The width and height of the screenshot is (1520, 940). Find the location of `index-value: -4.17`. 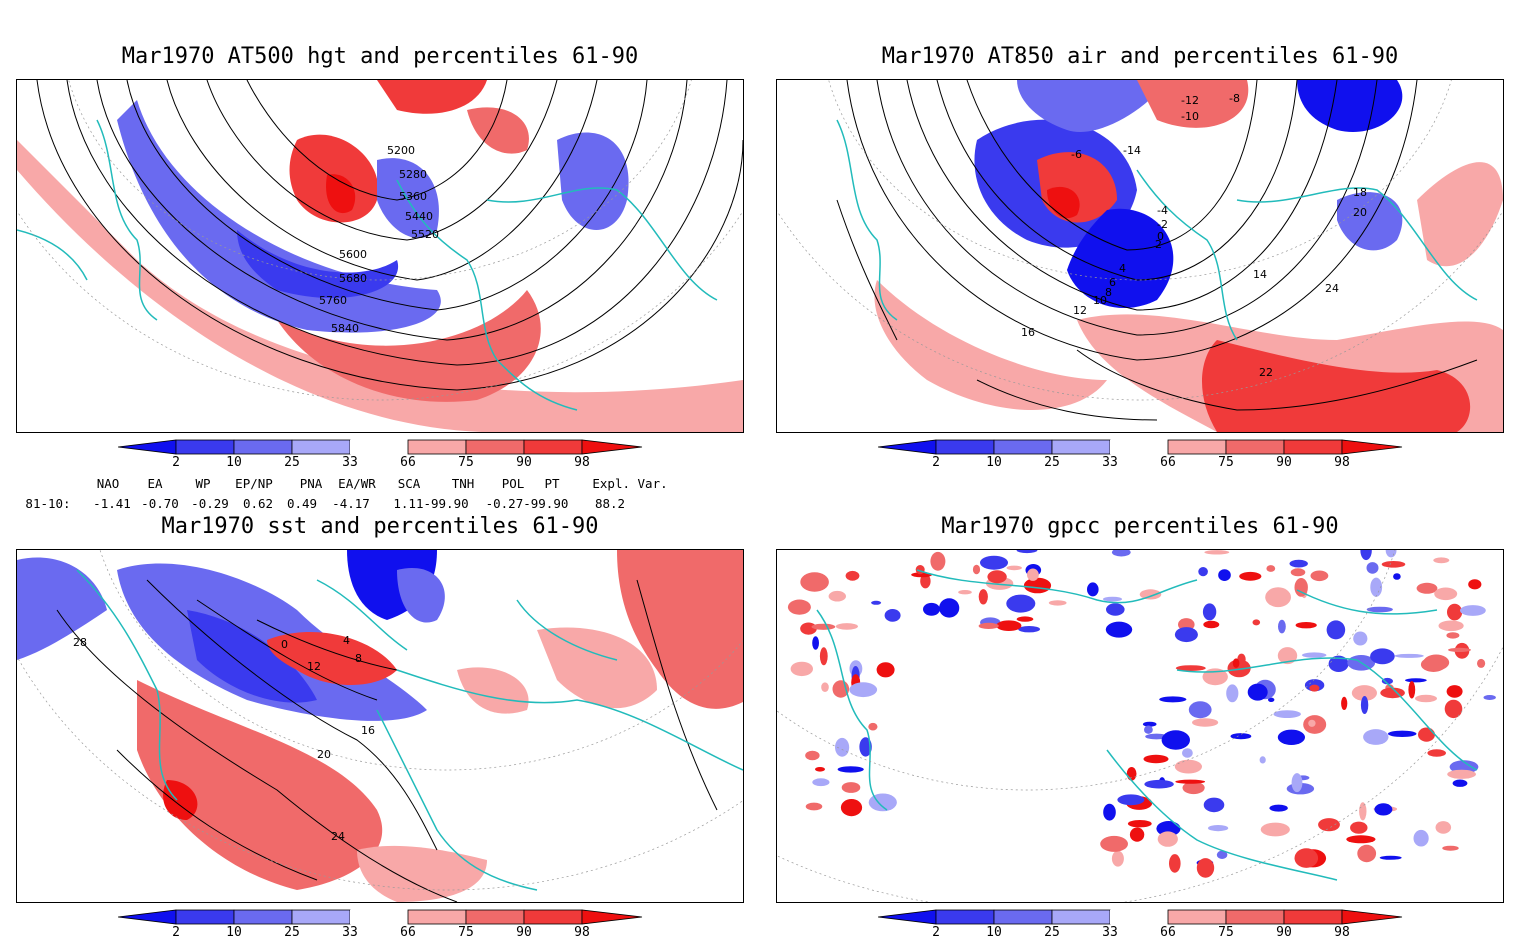

index-value: -4.17 is located at coordinates (351, 503).